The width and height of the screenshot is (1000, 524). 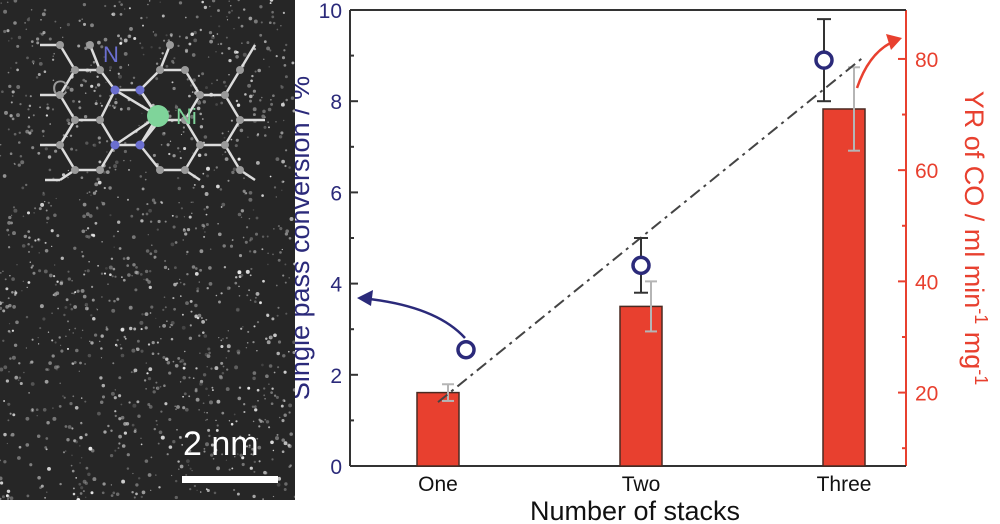 What do you see at coordinates (232, 157) in the screenshot?
I see `bond` at bounding box center [232, 157].